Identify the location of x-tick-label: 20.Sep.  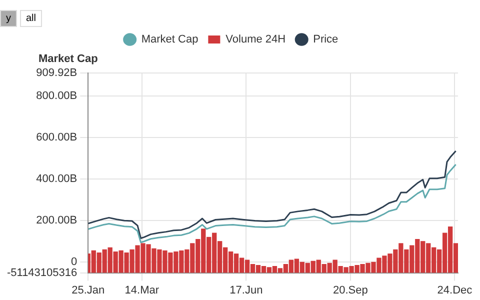
(350, 290).